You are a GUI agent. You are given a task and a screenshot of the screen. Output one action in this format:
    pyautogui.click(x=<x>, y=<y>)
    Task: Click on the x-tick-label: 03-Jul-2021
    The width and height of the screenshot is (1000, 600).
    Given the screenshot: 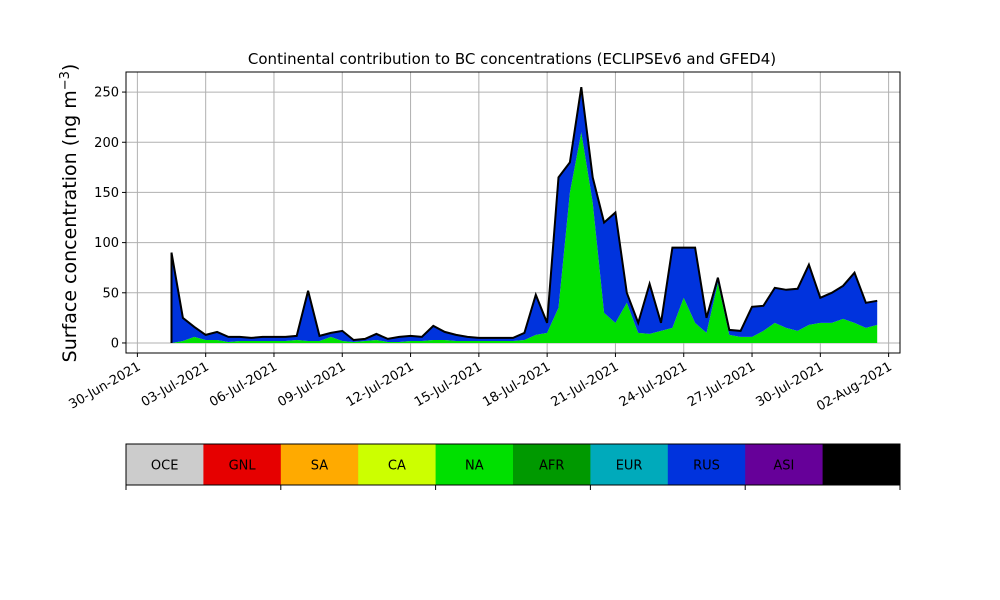 What is the action you would take?
    pyautogui.click(x=175, y=384)
    